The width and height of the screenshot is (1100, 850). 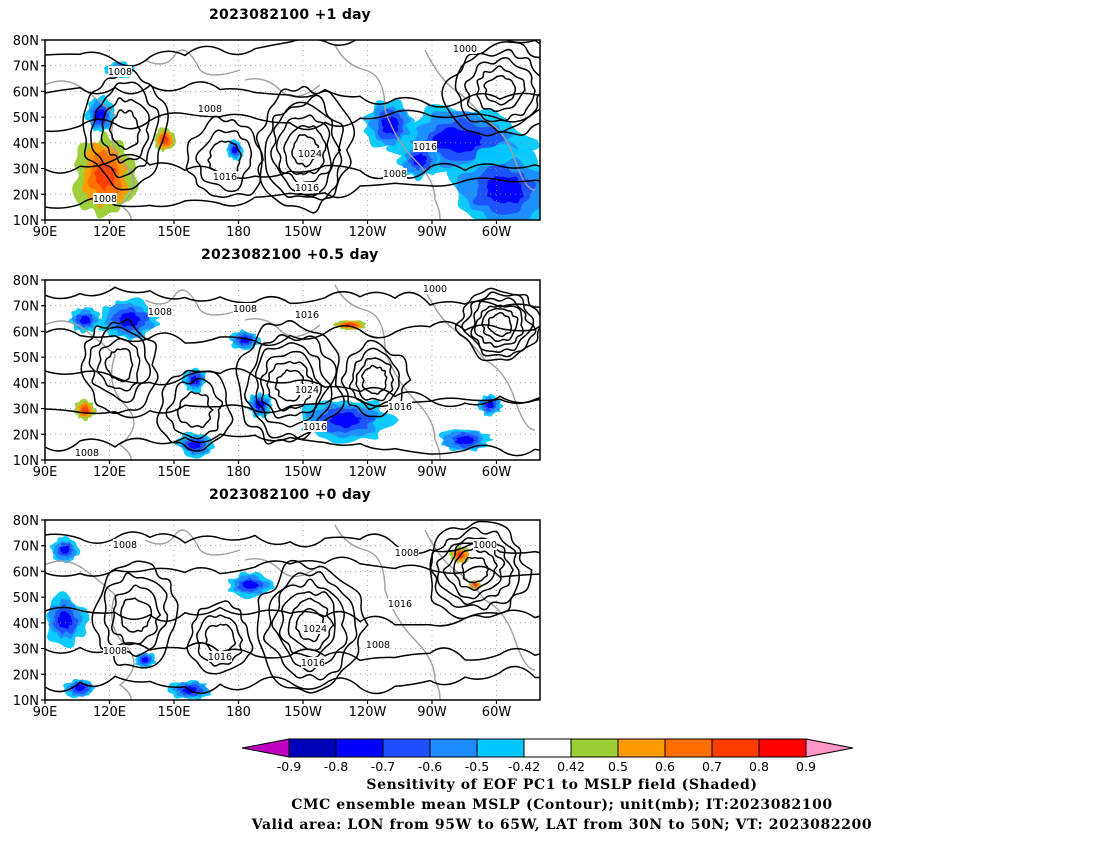 I want to click on map-frame, so click(x=292, y=370).